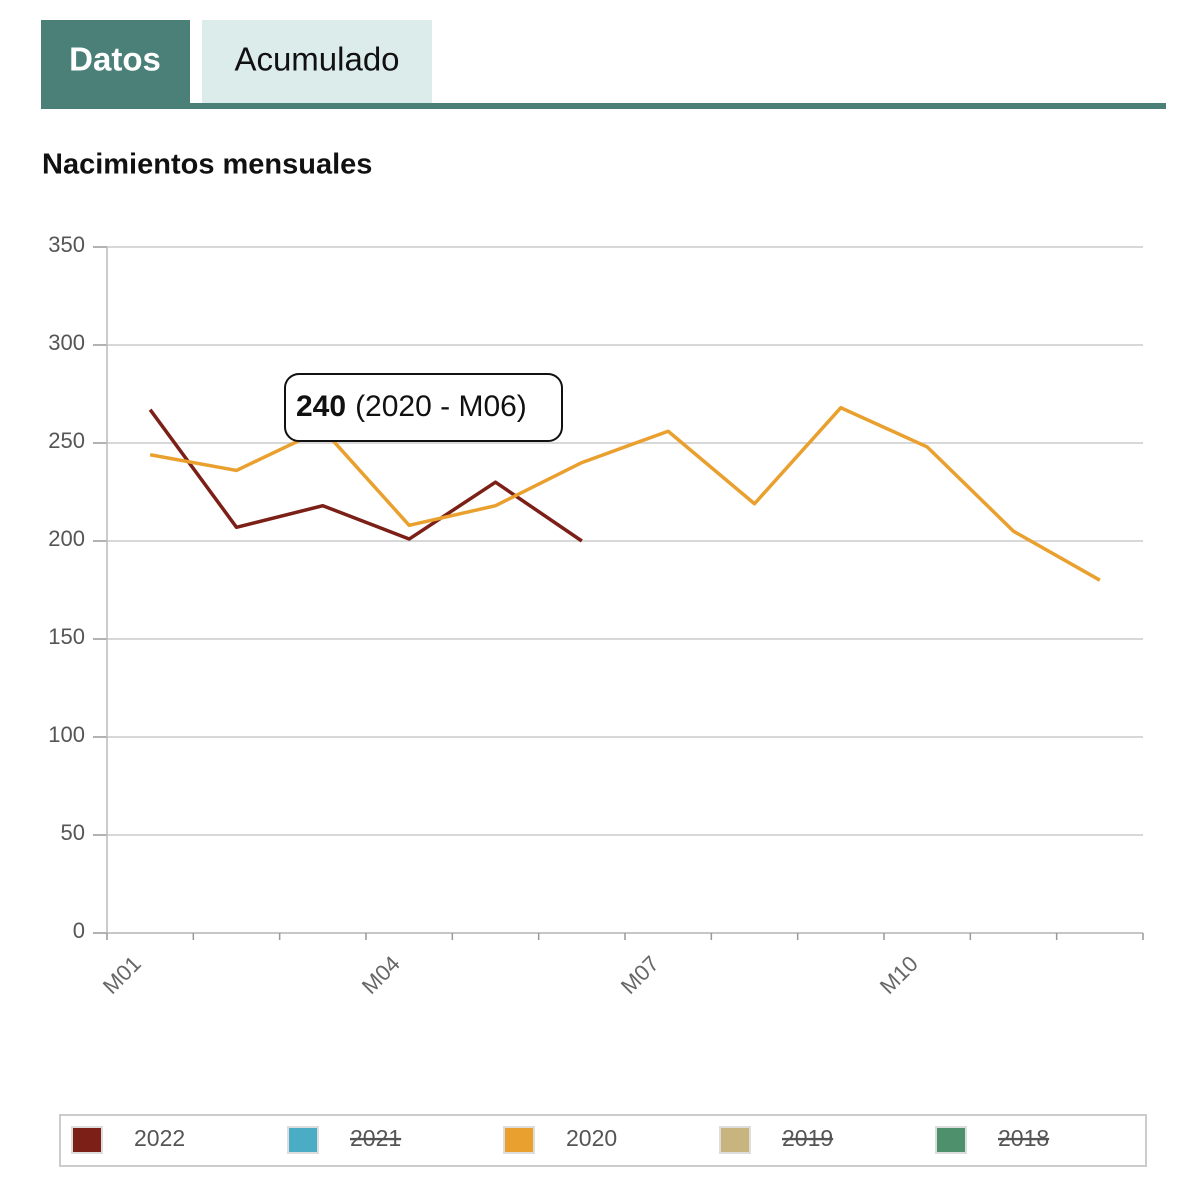 Image resolution: width=1200 pixels, height=1189 pixels. What do you see at coordinates (321, 406) in the screenshot?
I see `tooltip-value: 240` at bounding box center [321, 406].